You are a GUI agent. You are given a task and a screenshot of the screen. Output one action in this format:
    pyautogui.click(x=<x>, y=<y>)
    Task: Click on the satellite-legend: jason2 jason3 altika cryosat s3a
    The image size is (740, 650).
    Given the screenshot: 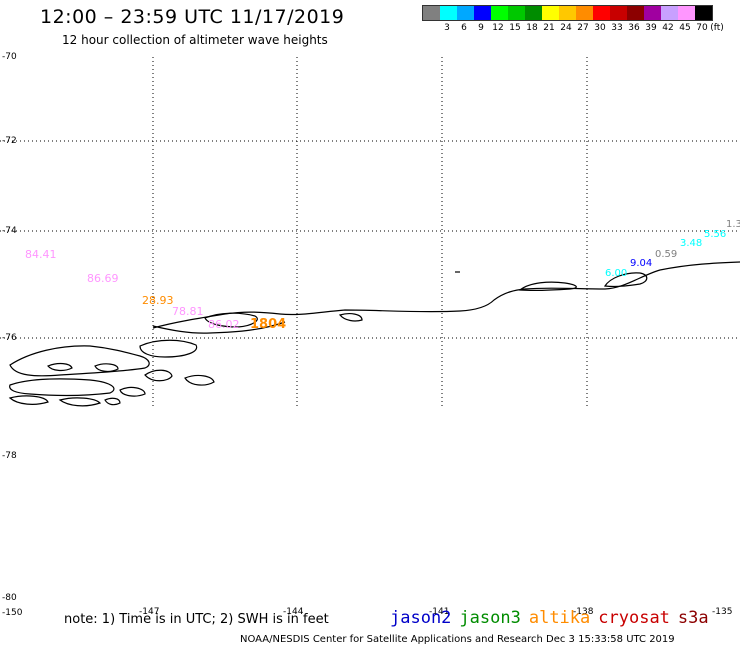 What is the action you would take?
    pyautogui.click(x=553, y=618)
    